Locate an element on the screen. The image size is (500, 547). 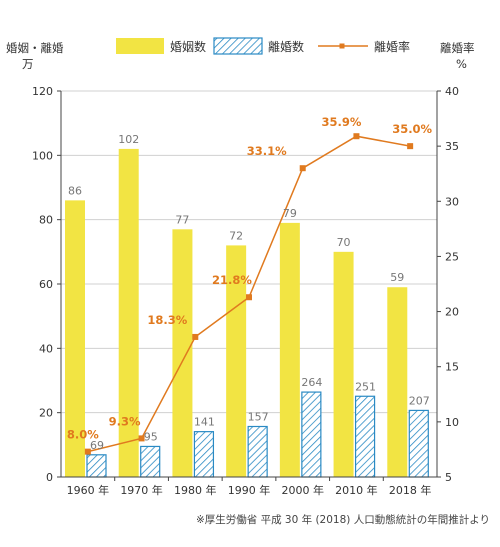
legend-label-rate: 離婚率 is located at coordinates (392, 46).